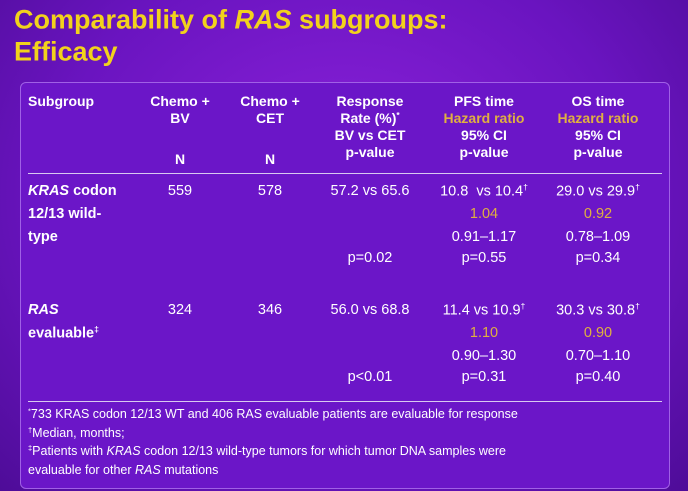 This screenshot has width=688, height=491. I want to click on cell-value: 346, so click(270, 309).